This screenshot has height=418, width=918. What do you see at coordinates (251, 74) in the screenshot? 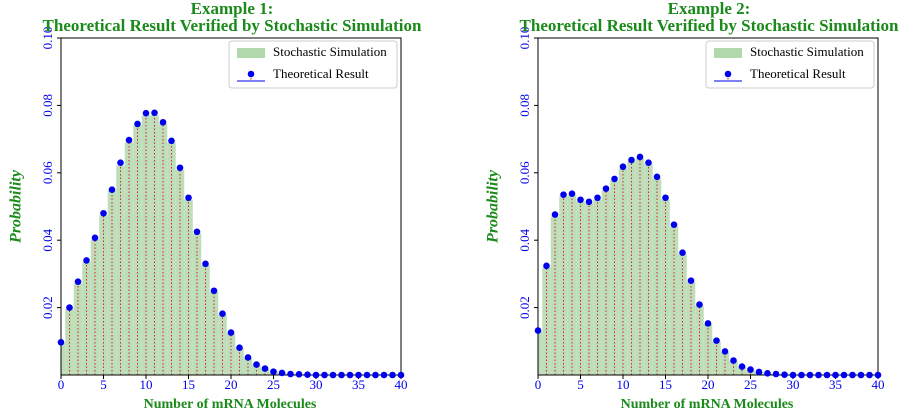
I see `legend-marker` at bounding box center [251, 74].